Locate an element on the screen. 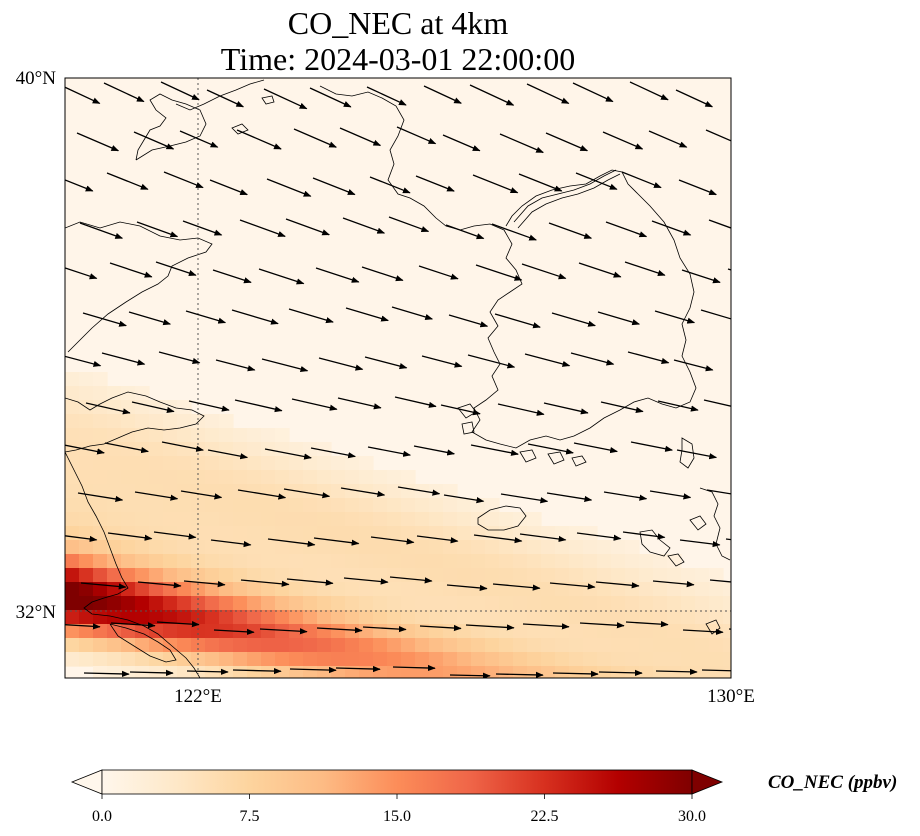 The height and width of the screenshot is (836, 920). colorbar-extend-min is located at coordinates (86, 782).